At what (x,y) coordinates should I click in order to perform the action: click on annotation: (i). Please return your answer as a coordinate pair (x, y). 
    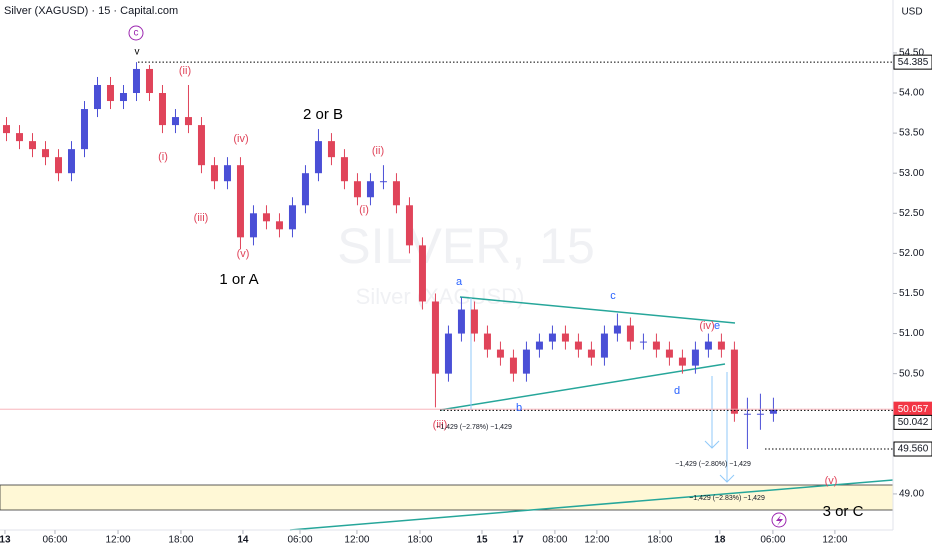
    Looking at the image, I should click on (364, 210).